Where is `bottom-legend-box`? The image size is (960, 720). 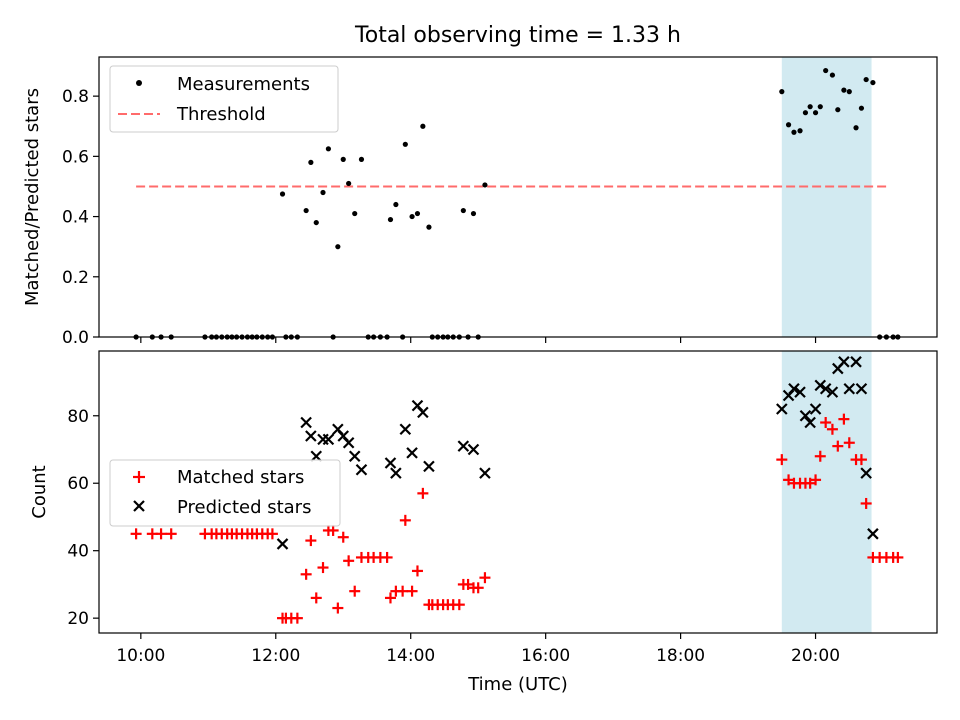 bottom-legend-box is located at coordinates (225, 493).